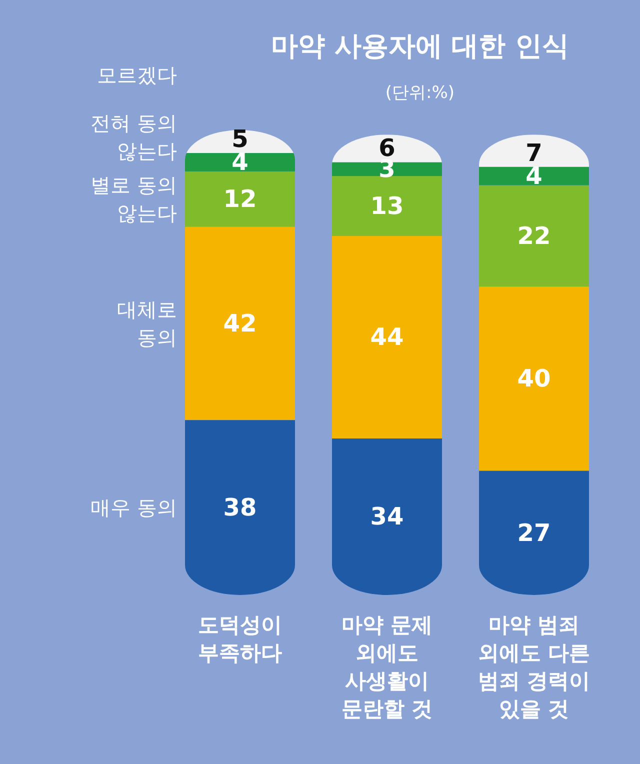 The width and height of the screenshot is (640, 764). Describe the element at coordinates (240, 639) in the screenshot. I see `x-tick-label: 도덕성이 부족하다` at that location.